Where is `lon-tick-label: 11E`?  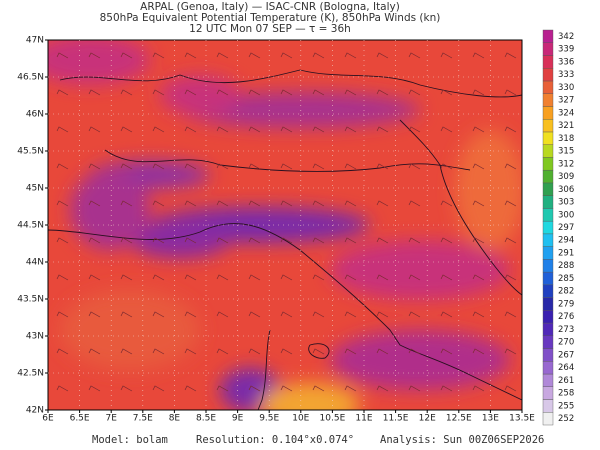 lon-tick-label: 11E is located at coordinates (363, 419).